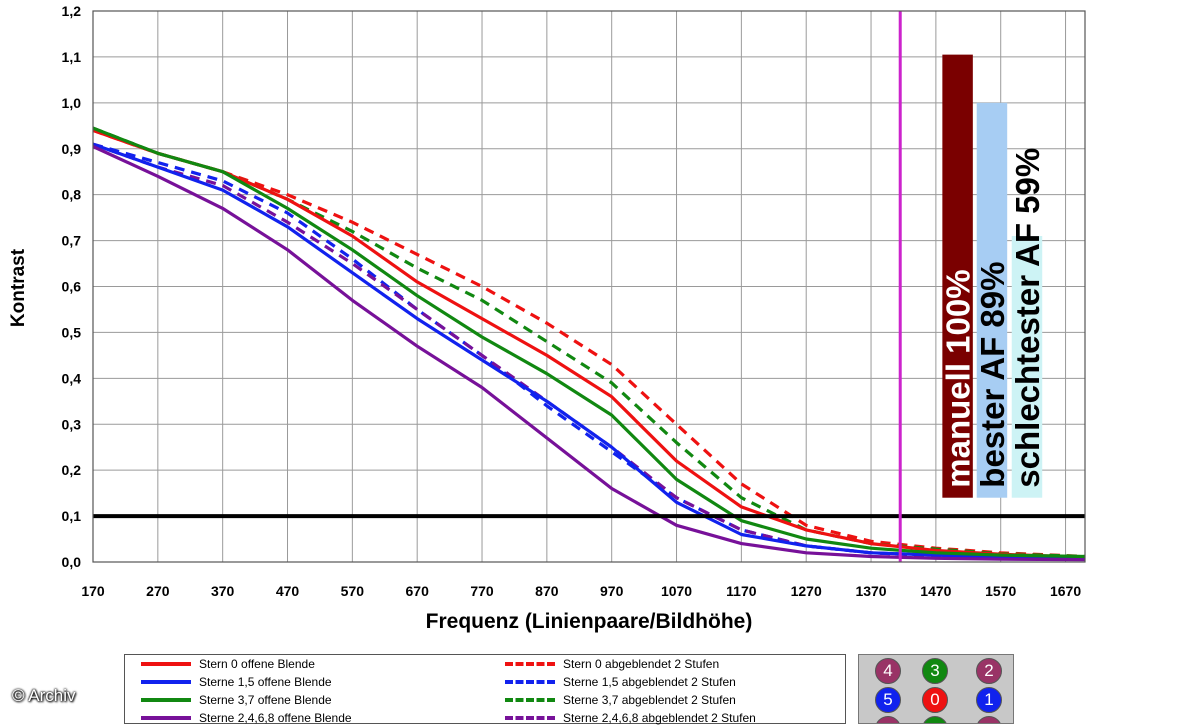 The height and width of the screenshot is (727, 1200). I want to click on y-tick-label: 0,5, so click(72, 332).